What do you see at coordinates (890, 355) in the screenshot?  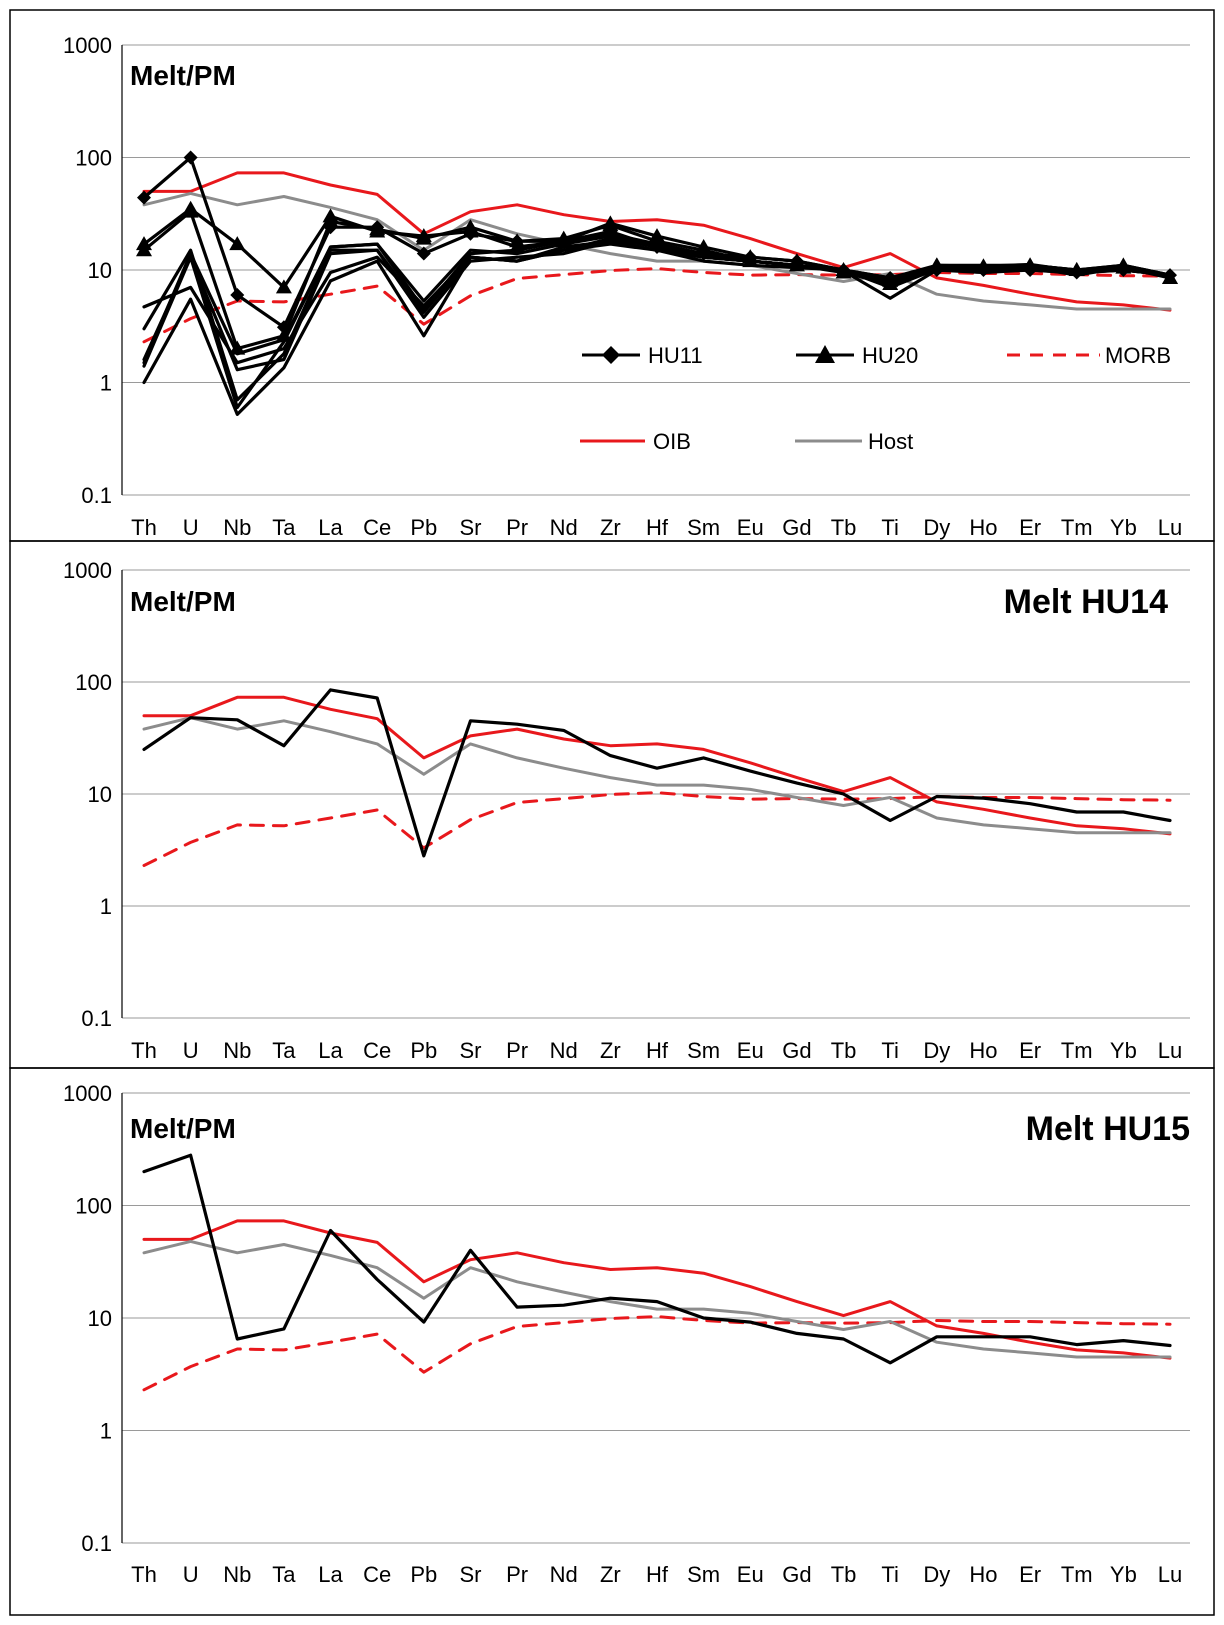 I see `legend-hu20-label: HU20` at bounding box center [890, 355].